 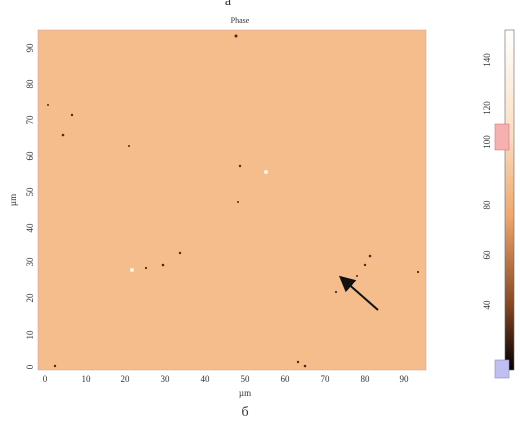 What do you see at coordinates (487, 60) in the screenshot?
I see `colorbar-tick-label: 140` at bounding box center [487, 60].